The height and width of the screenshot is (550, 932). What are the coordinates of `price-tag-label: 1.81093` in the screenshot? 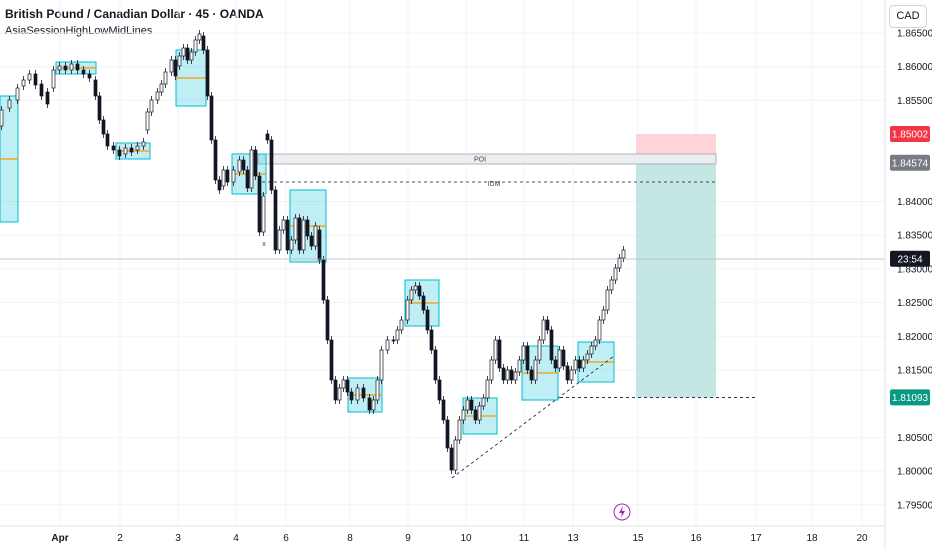 It's located at (910, 398).